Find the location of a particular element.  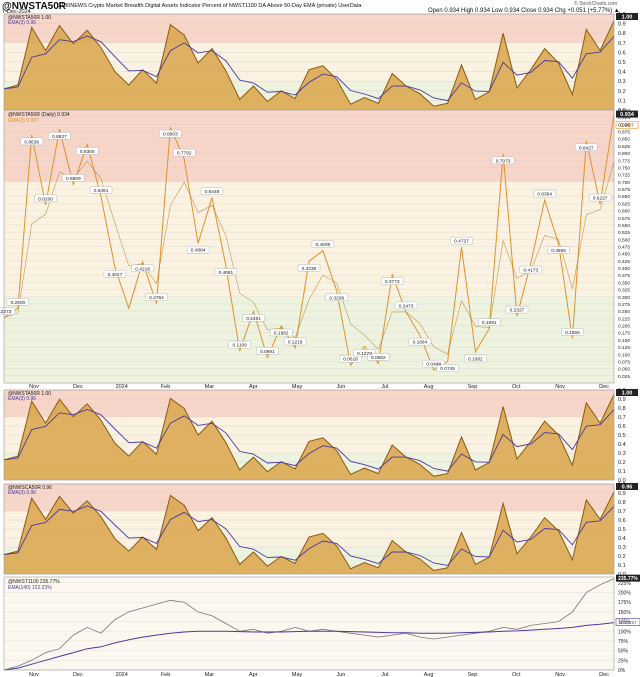

data-label: 0.7973 is located at coordinates (503, 161).